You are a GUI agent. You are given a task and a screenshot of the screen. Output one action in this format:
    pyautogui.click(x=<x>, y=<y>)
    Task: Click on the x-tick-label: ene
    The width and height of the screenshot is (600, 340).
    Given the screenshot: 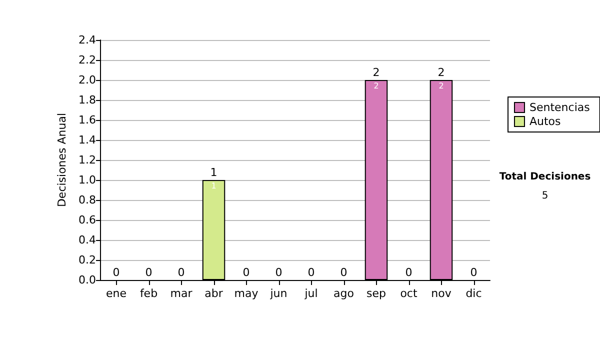 What is the action you would take?
    pyautogui.click(x=116, y=293)
    